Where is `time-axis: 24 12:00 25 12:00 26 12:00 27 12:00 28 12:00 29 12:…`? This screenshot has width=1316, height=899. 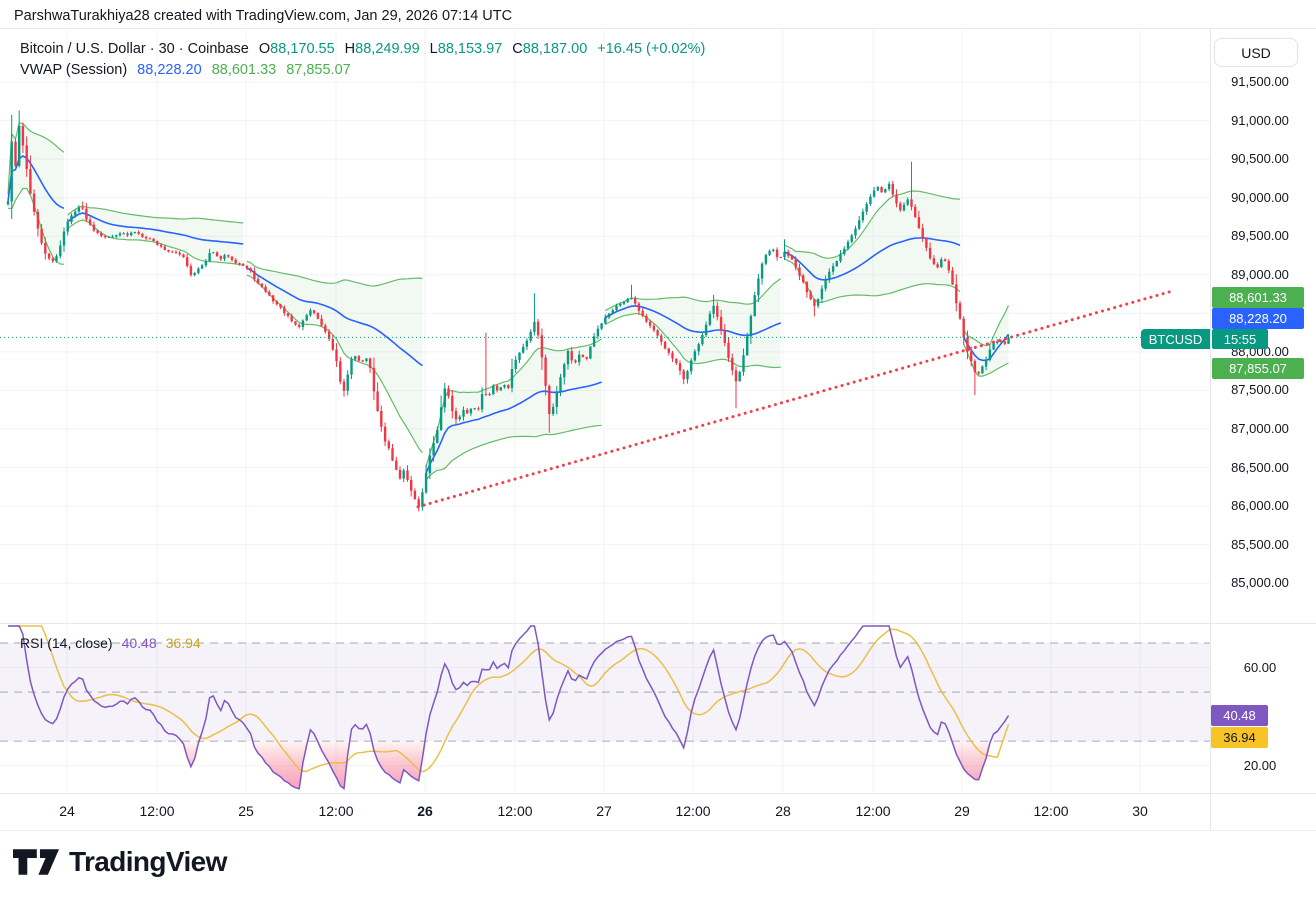 time-axis: 24 12:00 25 12:00 26 12:00 27 12:00 28 12:00 29 12:… is located at coordinates (605, 812).